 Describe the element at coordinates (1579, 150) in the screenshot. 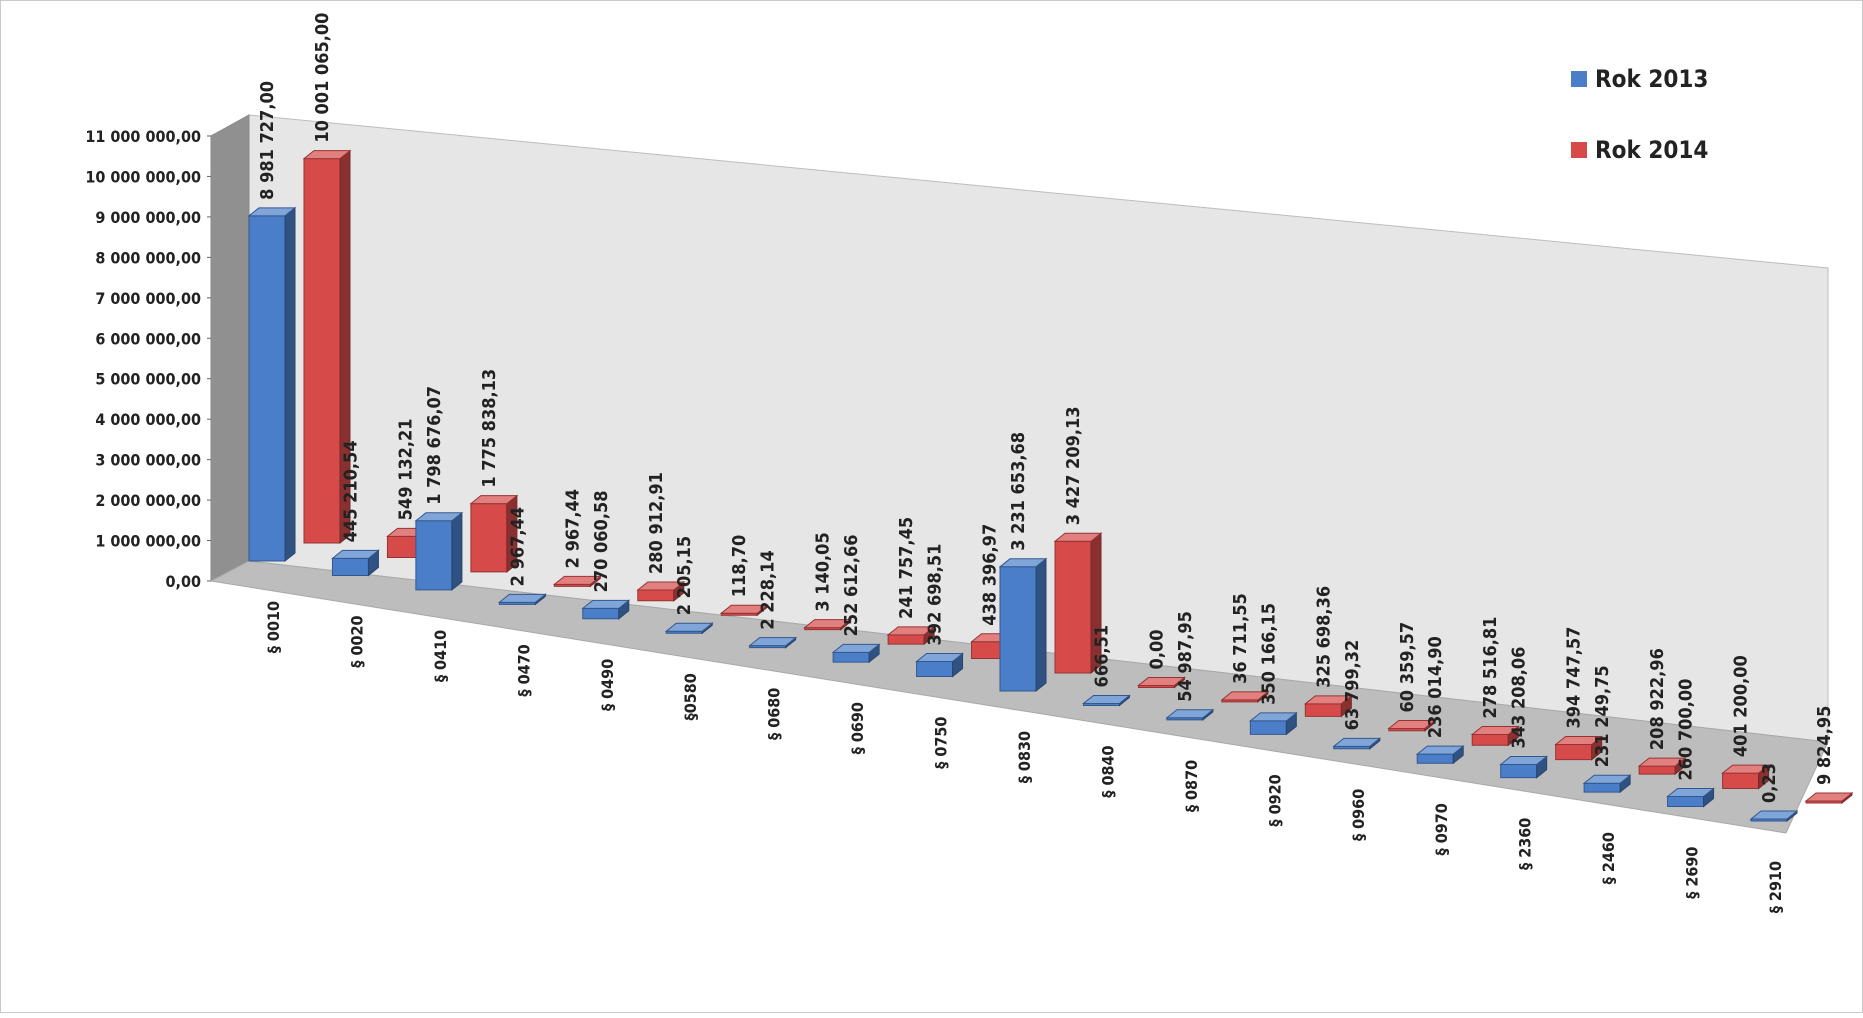

I see `legend-swatch-2014` at that location.